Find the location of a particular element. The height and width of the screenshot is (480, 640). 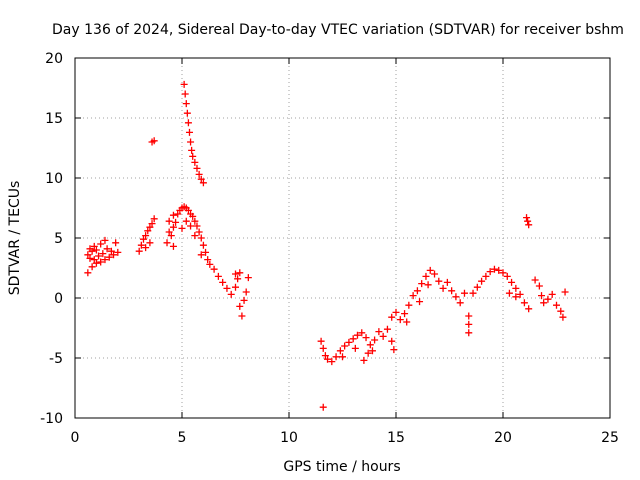

y-tick-label: -10 is located at coordinates (51, 419).